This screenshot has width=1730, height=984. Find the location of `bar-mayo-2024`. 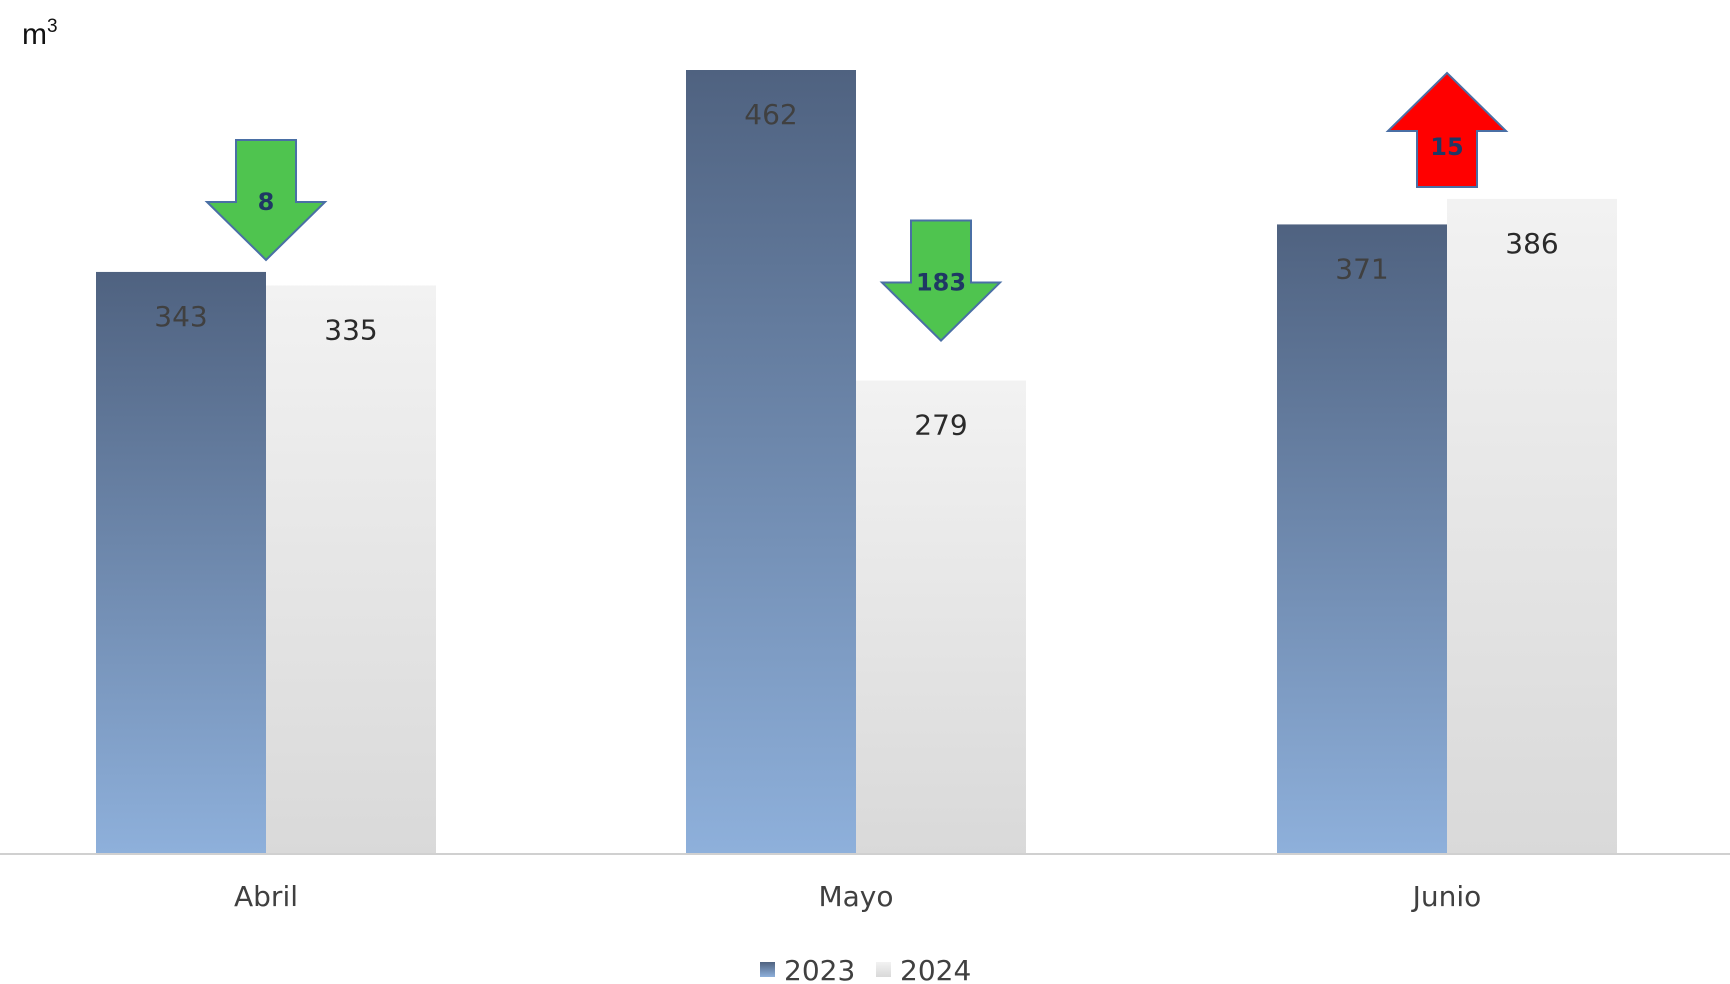

bar-mayo-2024 is located at coordinates (941, 617).